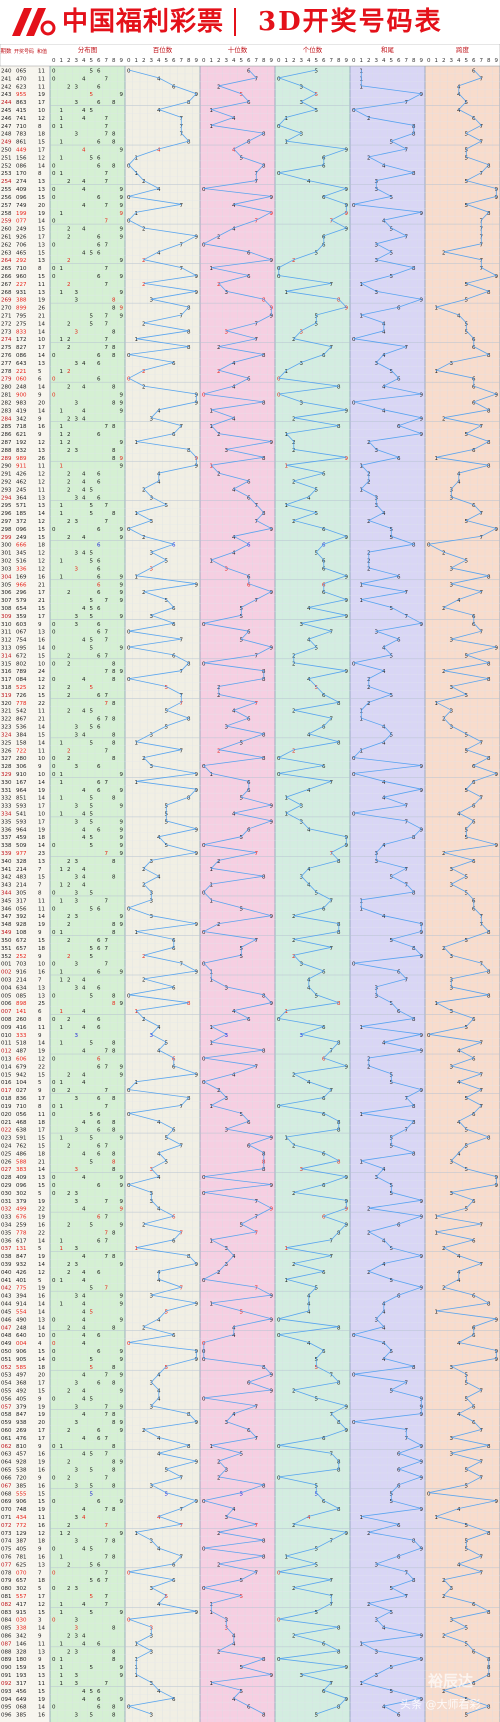 The image size is (500, 1722). What do you see at coordinates (21, 103) in the screenshot?
I see `number-label: 863` at bounding box center [21, 103].